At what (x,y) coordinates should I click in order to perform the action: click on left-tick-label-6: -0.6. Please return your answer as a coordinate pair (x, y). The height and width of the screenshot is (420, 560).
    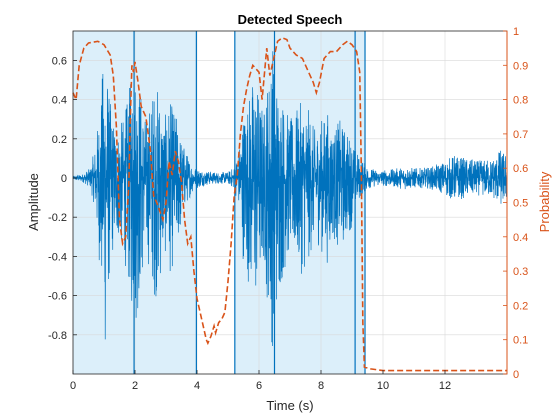
    Looking at the image, I should click on (57, 297).